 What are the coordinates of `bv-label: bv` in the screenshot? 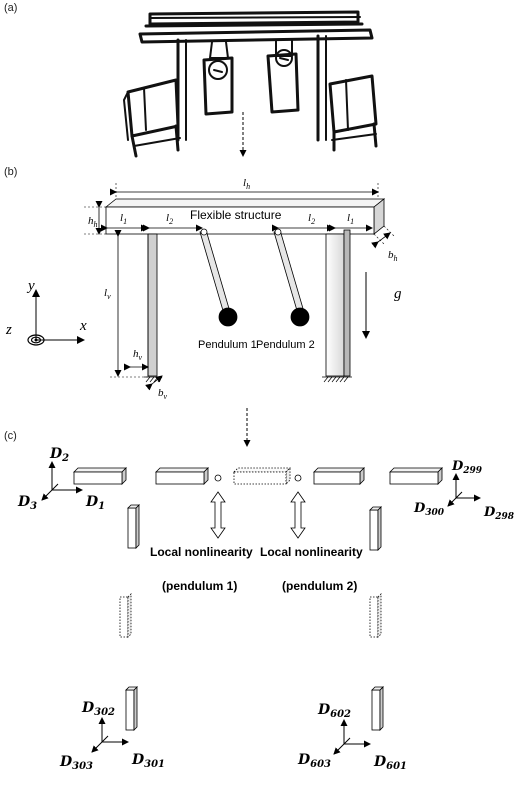 It's located at (163, 394).